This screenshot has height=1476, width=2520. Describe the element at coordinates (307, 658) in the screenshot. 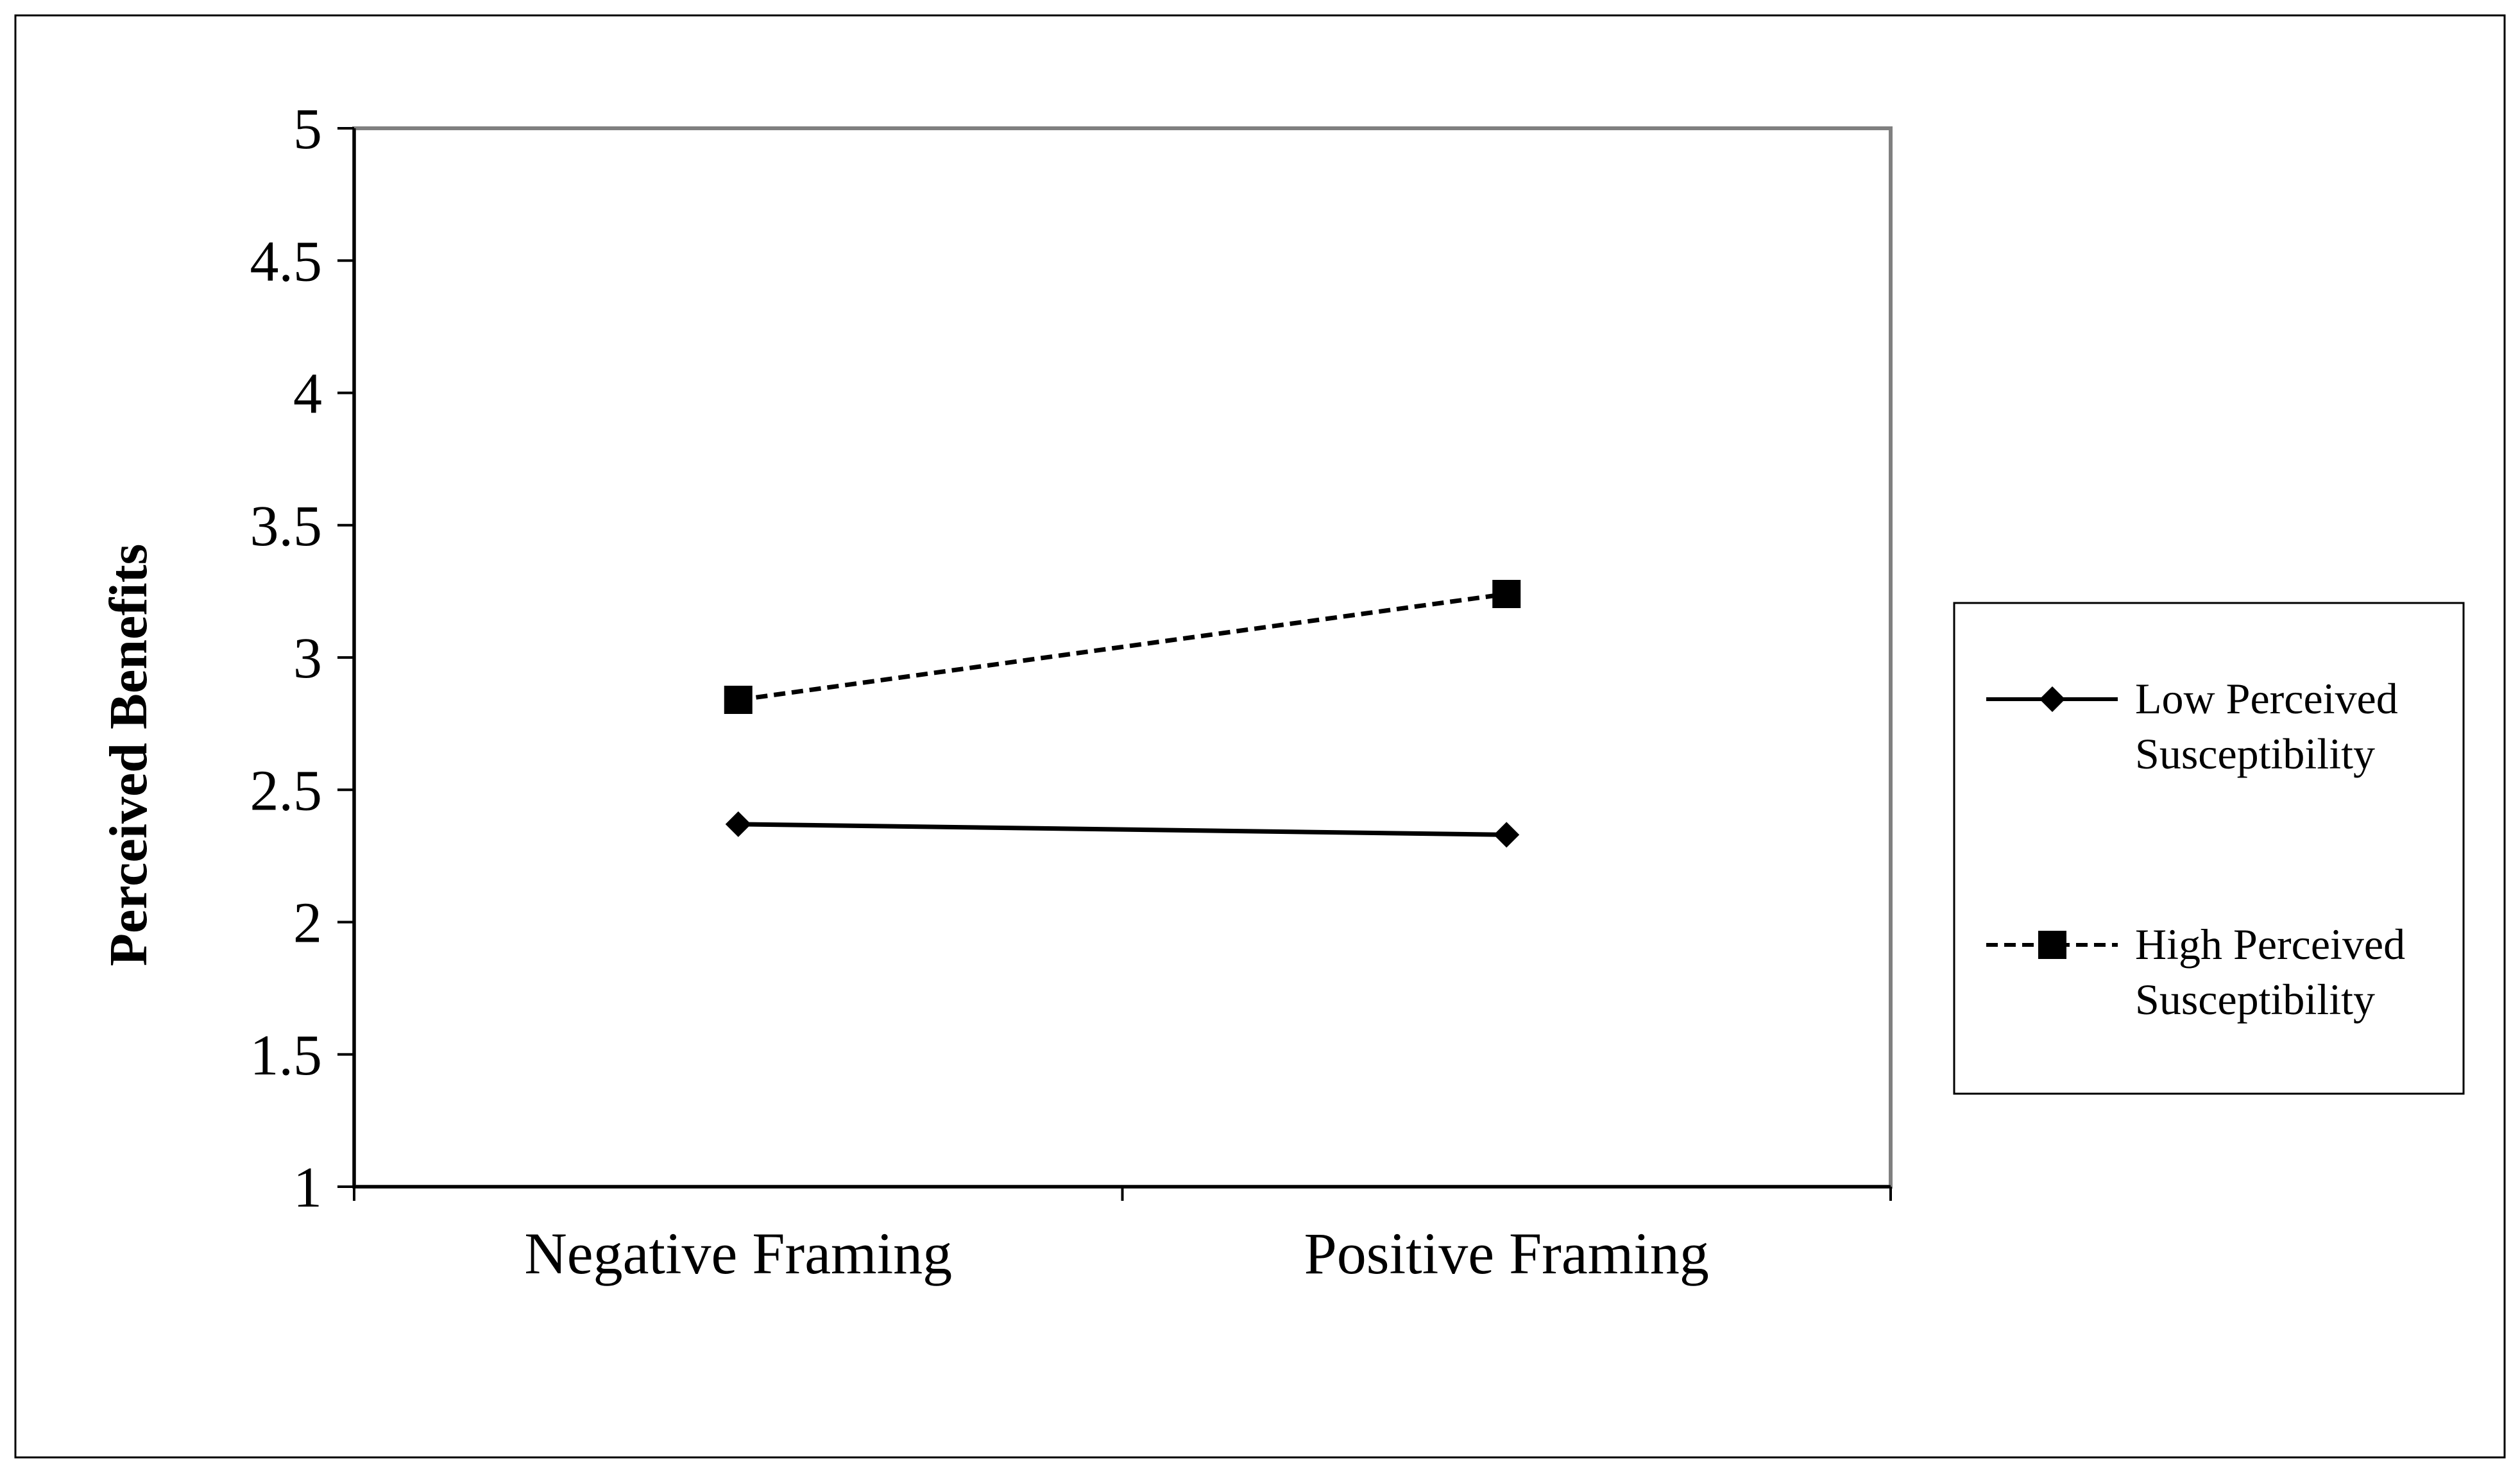

I see `y-tick-label: 3` at that location.